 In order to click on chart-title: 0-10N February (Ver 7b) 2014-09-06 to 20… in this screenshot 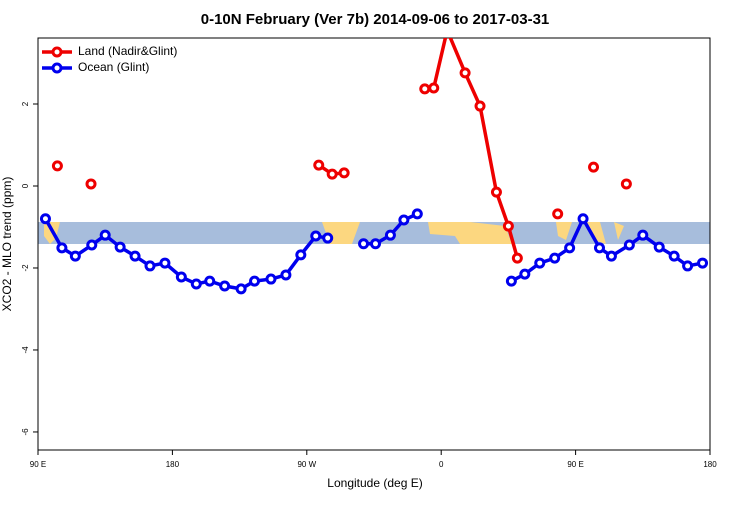, I will do `click(375, 19)`.